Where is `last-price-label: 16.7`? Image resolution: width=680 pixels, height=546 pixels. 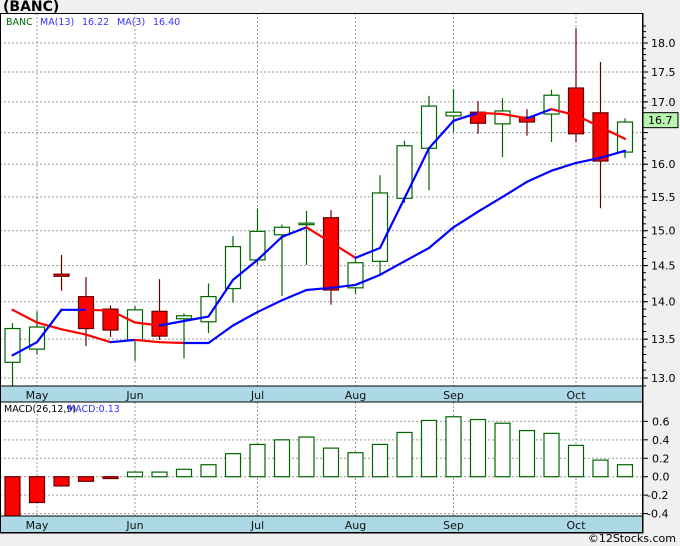 last-price-label: 16.7 is located at coordinates (660, 120).